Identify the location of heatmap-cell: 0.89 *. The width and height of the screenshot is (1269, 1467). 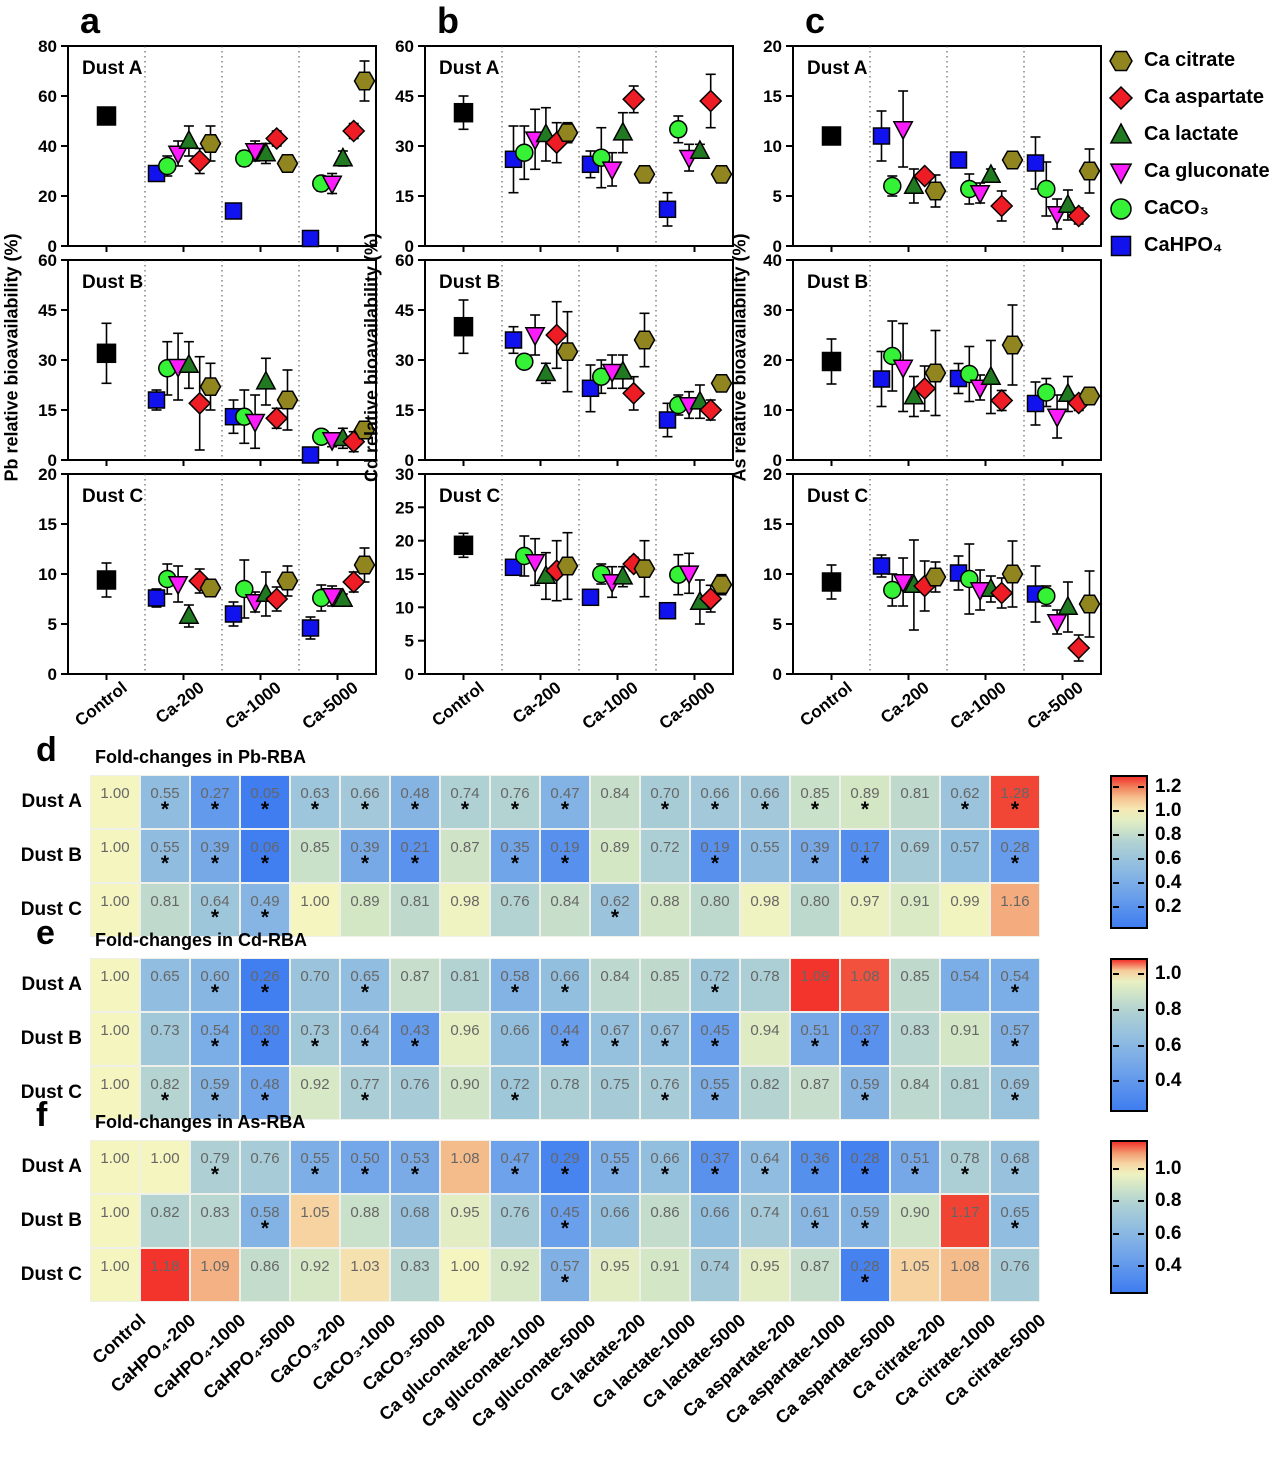
(865, 802).